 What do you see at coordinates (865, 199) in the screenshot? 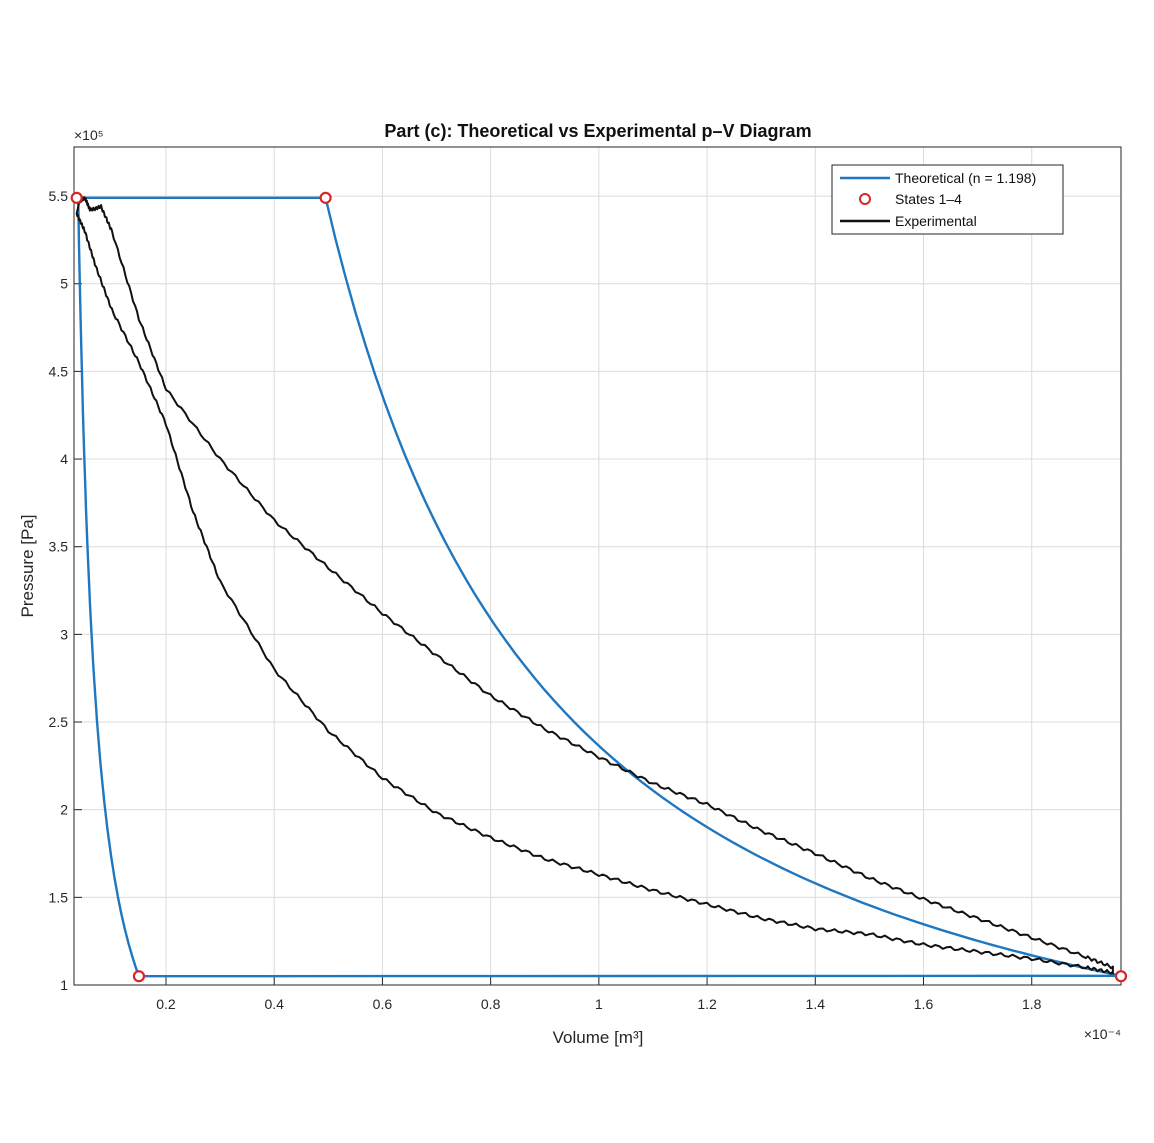
I see `legend-swatch-states` at bounding box center [865, 199].